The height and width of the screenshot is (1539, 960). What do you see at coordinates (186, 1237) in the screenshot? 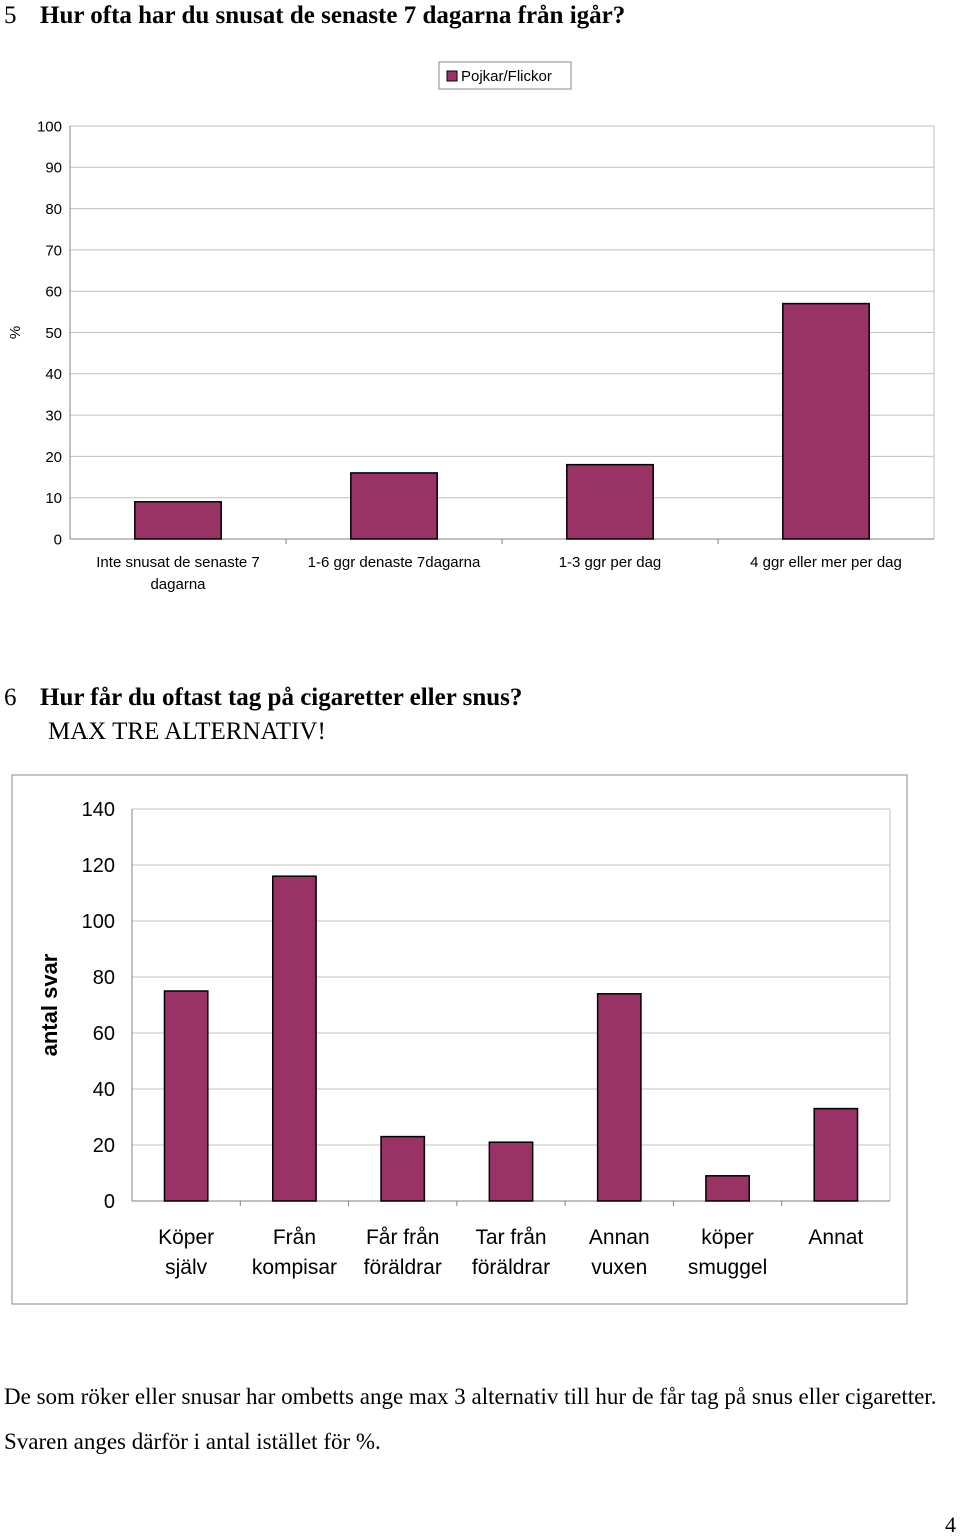
I see `x-tick-label: Köper` at bounding box center [186, 1237].